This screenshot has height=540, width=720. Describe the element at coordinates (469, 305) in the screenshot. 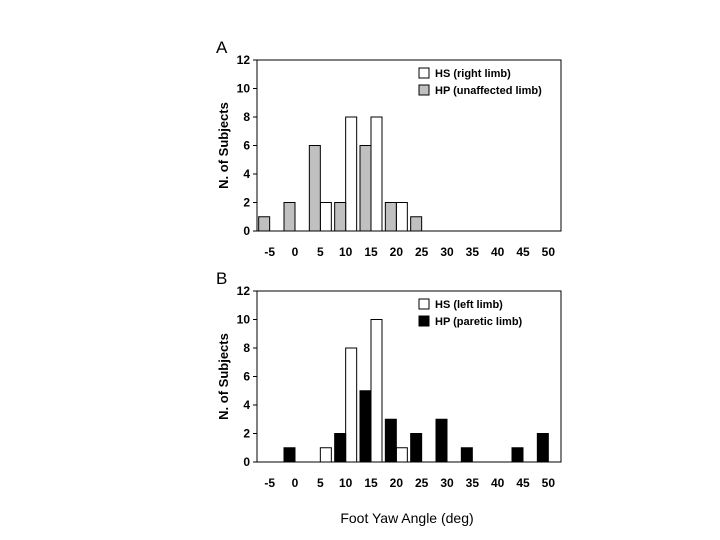

I see `legend-entry: HS (left limb)` at that location.